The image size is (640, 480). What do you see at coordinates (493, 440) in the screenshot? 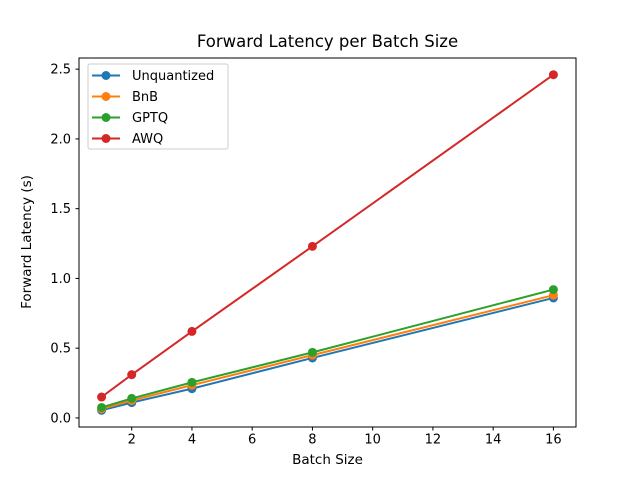
I see `x-tick-label: 14` at bounding box center [493, 440].